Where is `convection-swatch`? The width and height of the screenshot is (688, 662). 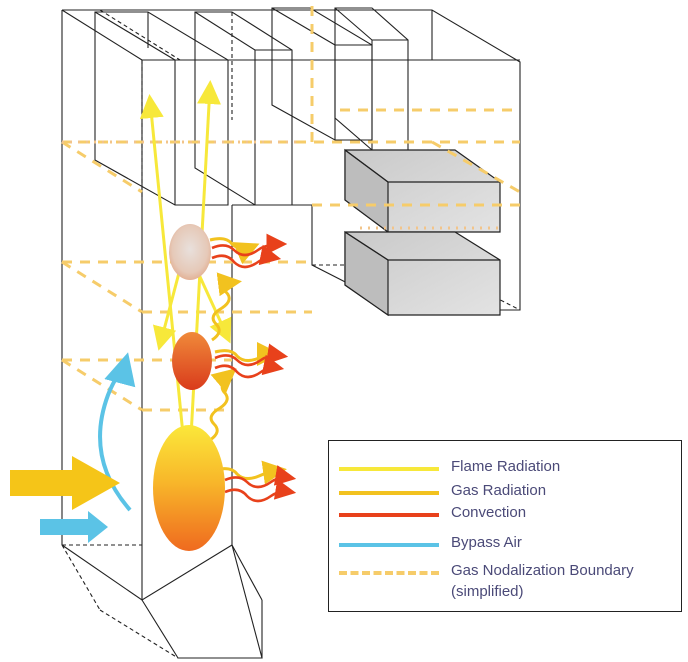 convection-swatch is located at coordinates (389, 515).